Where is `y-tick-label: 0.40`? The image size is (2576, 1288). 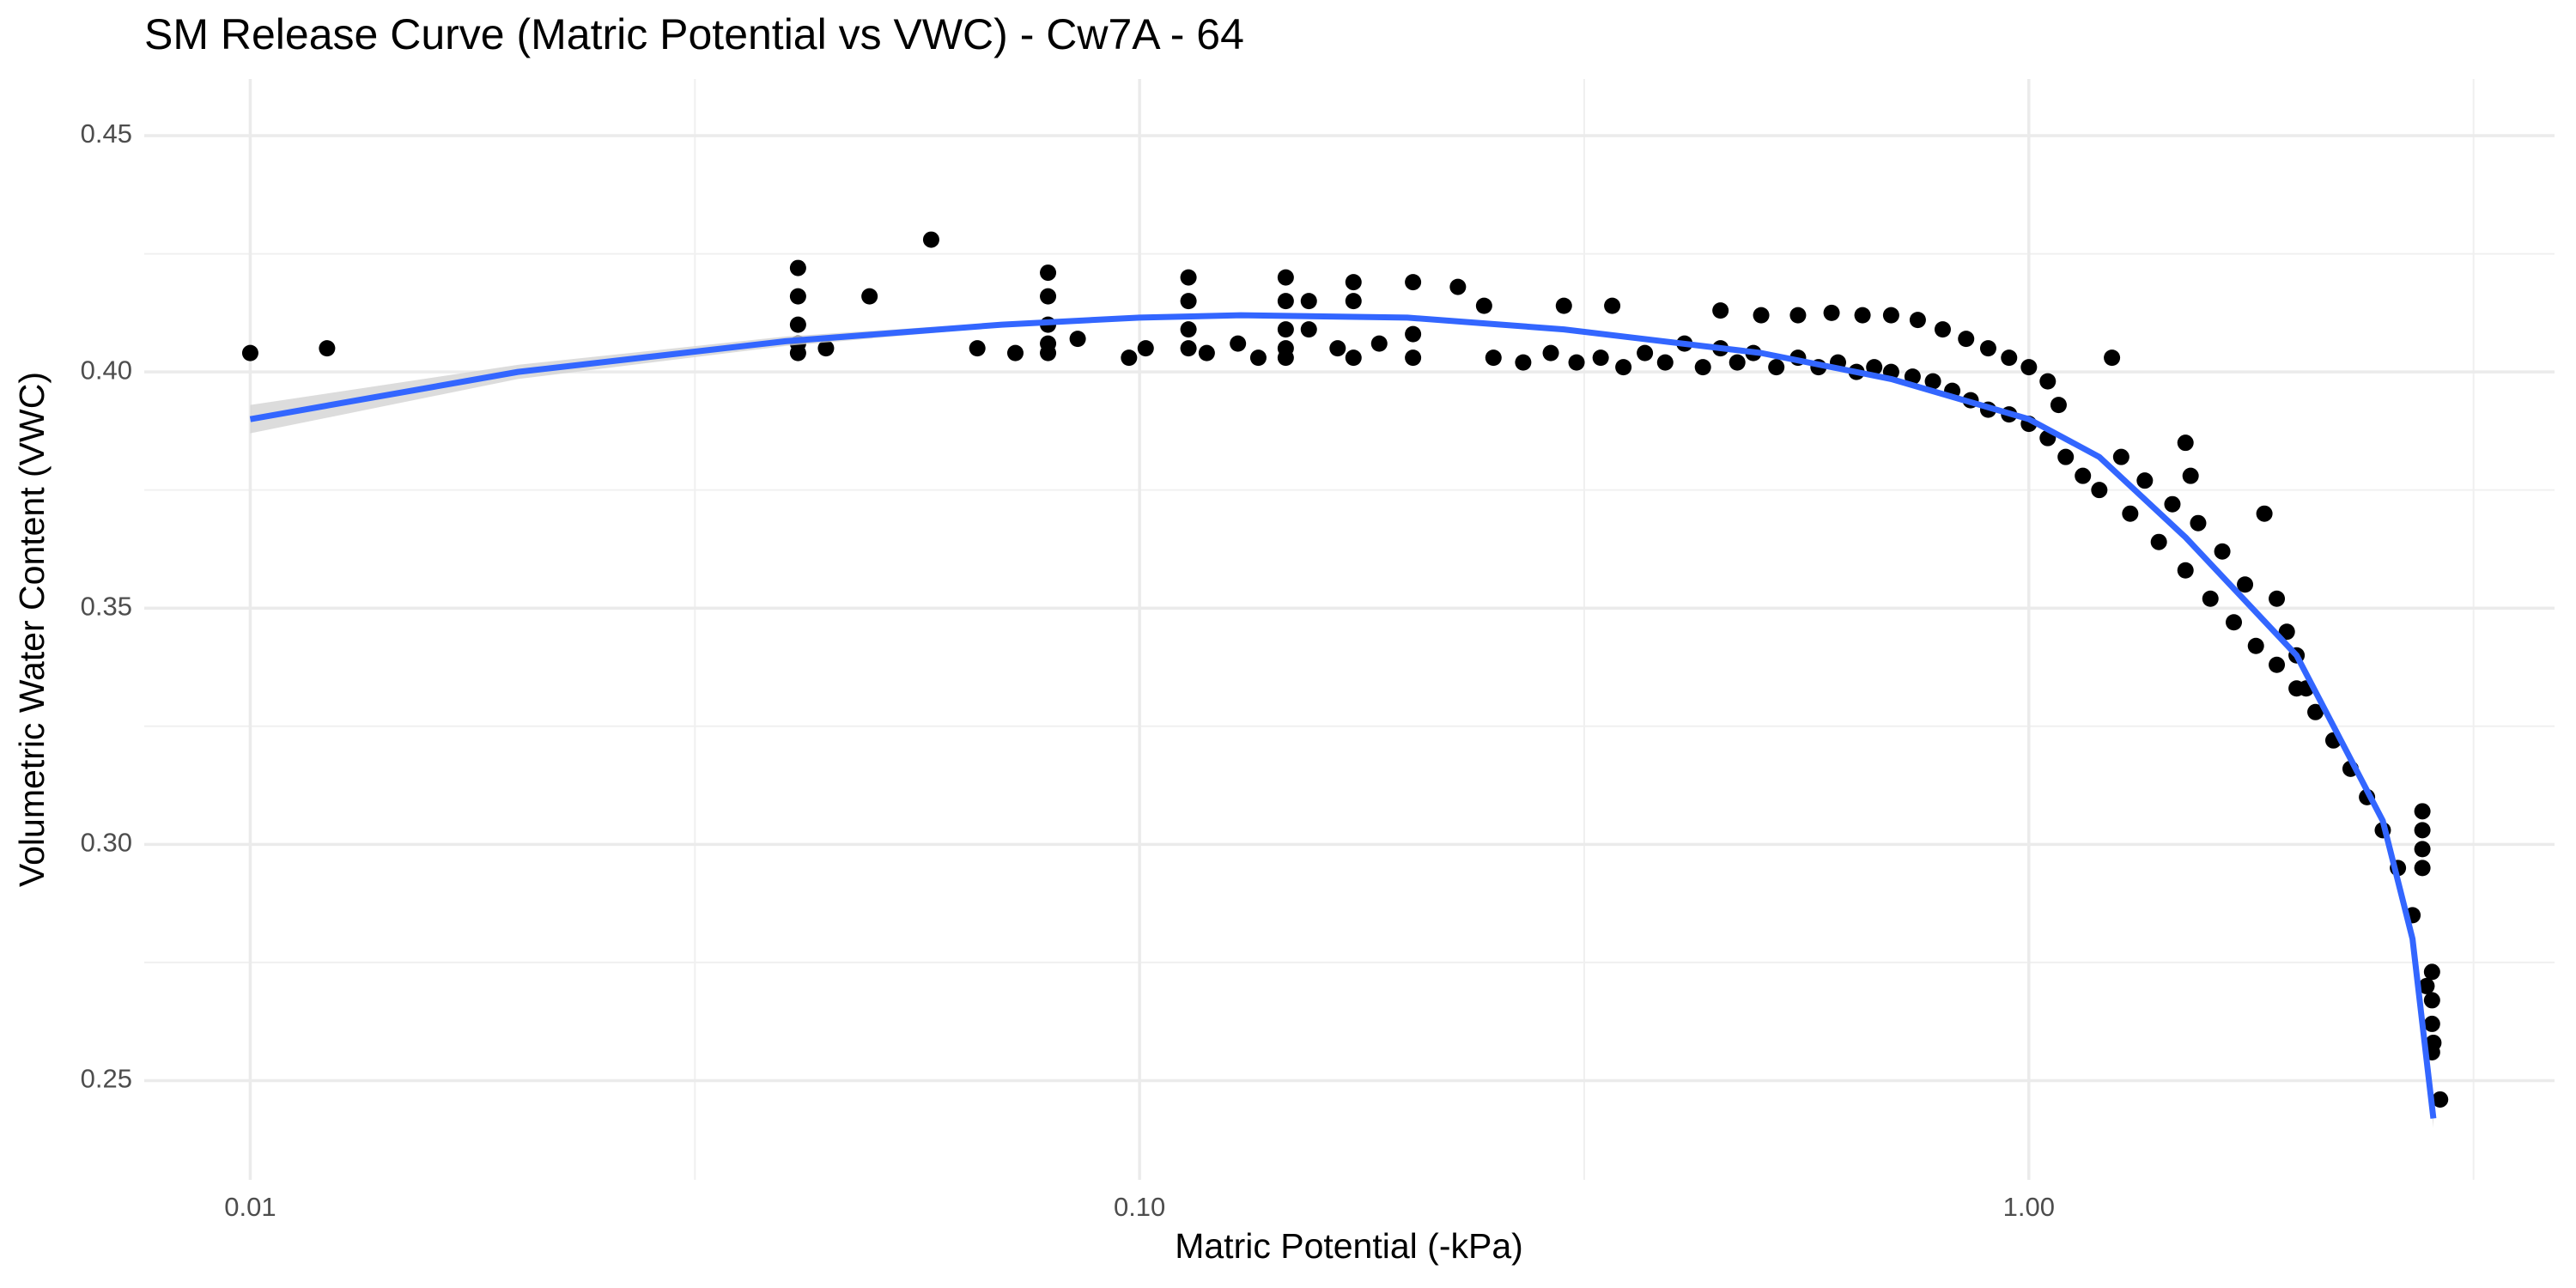
y-tick-label: 0.40 is located at coordinates (106, 370).